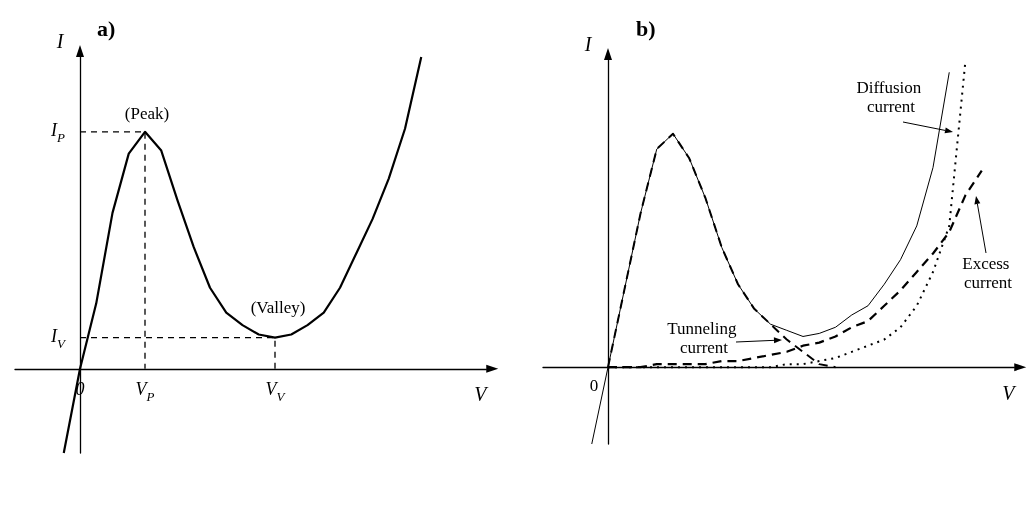 The height and width of the screenshot is (506, 1032). Describe the element at coordinates (145, 391) in the screenshot. I see `x-tick-label: V$_{P}$` at that location.